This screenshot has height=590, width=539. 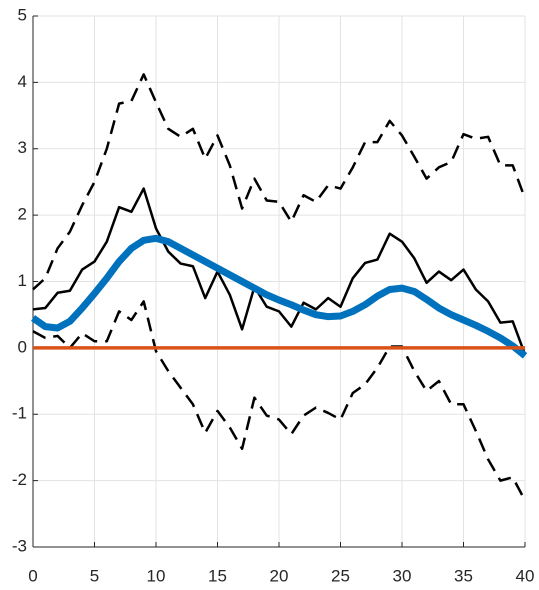 What do you see at coordinates (94, 575) in the screenshot?
I see `x-tick-label: 5` at bounding box center [94, 575].